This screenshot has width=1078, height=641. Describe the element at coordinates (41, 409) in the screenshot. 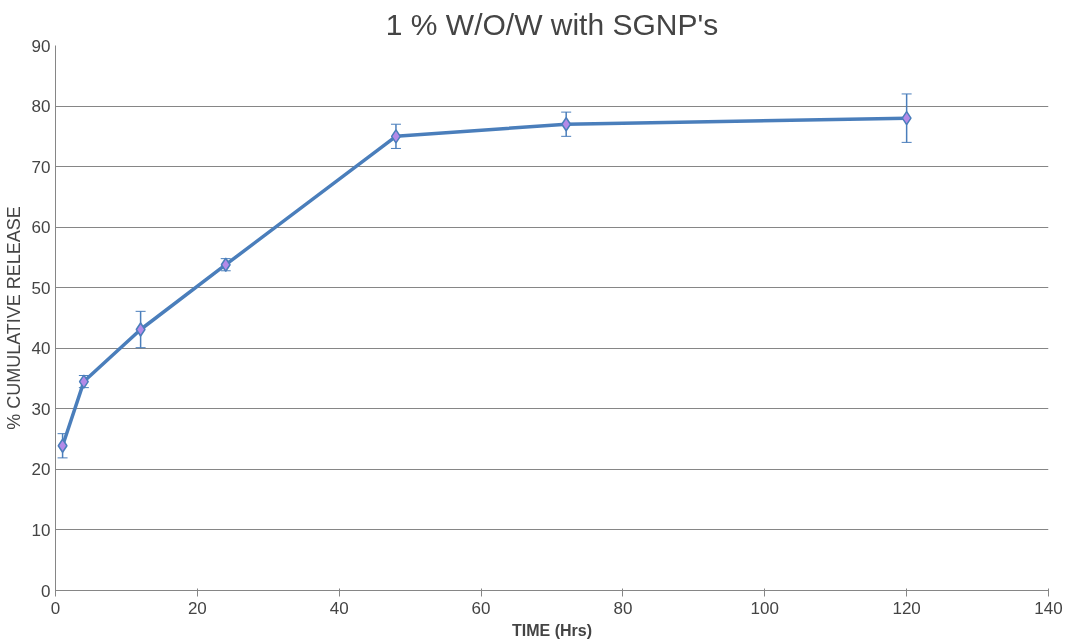

I see `y-tick-label: 30` at that location.